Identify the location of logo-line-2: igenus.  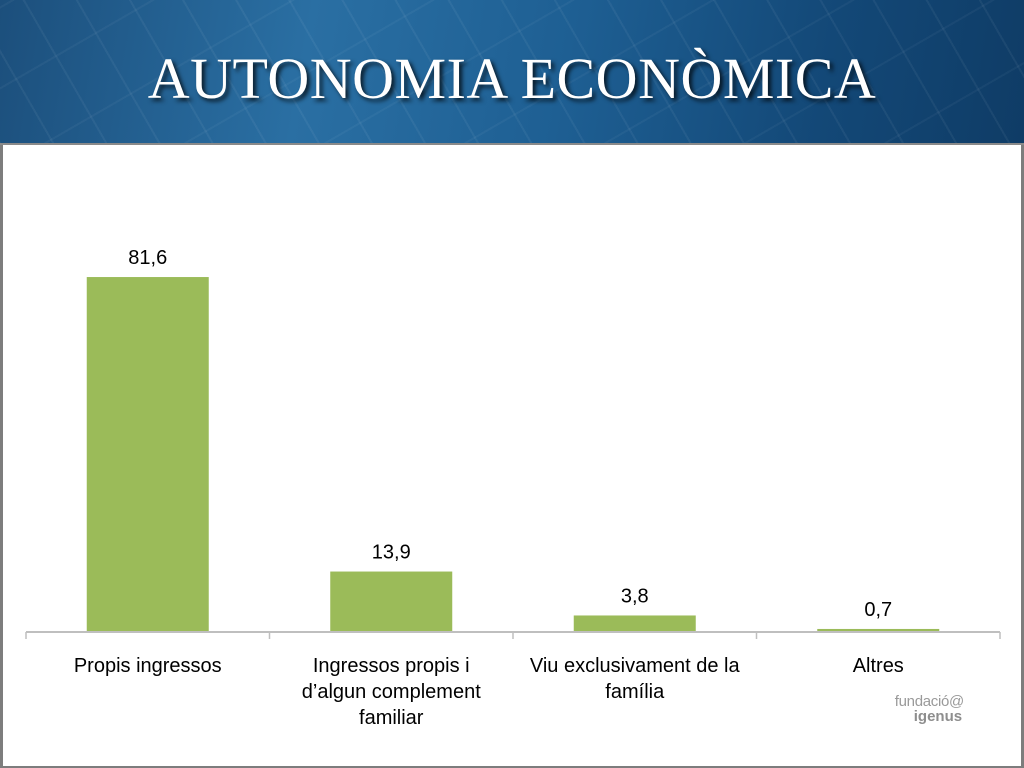
(938, 716).